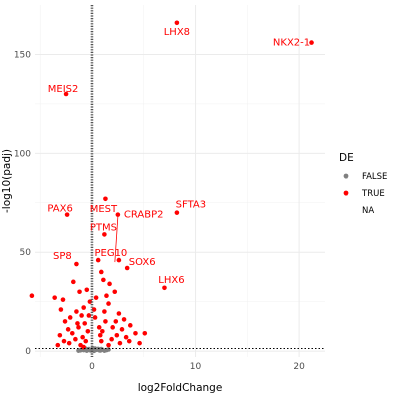 This screenshot has height=400, width=400. I want to click on gene-label: SOX6, so click(142, 262).